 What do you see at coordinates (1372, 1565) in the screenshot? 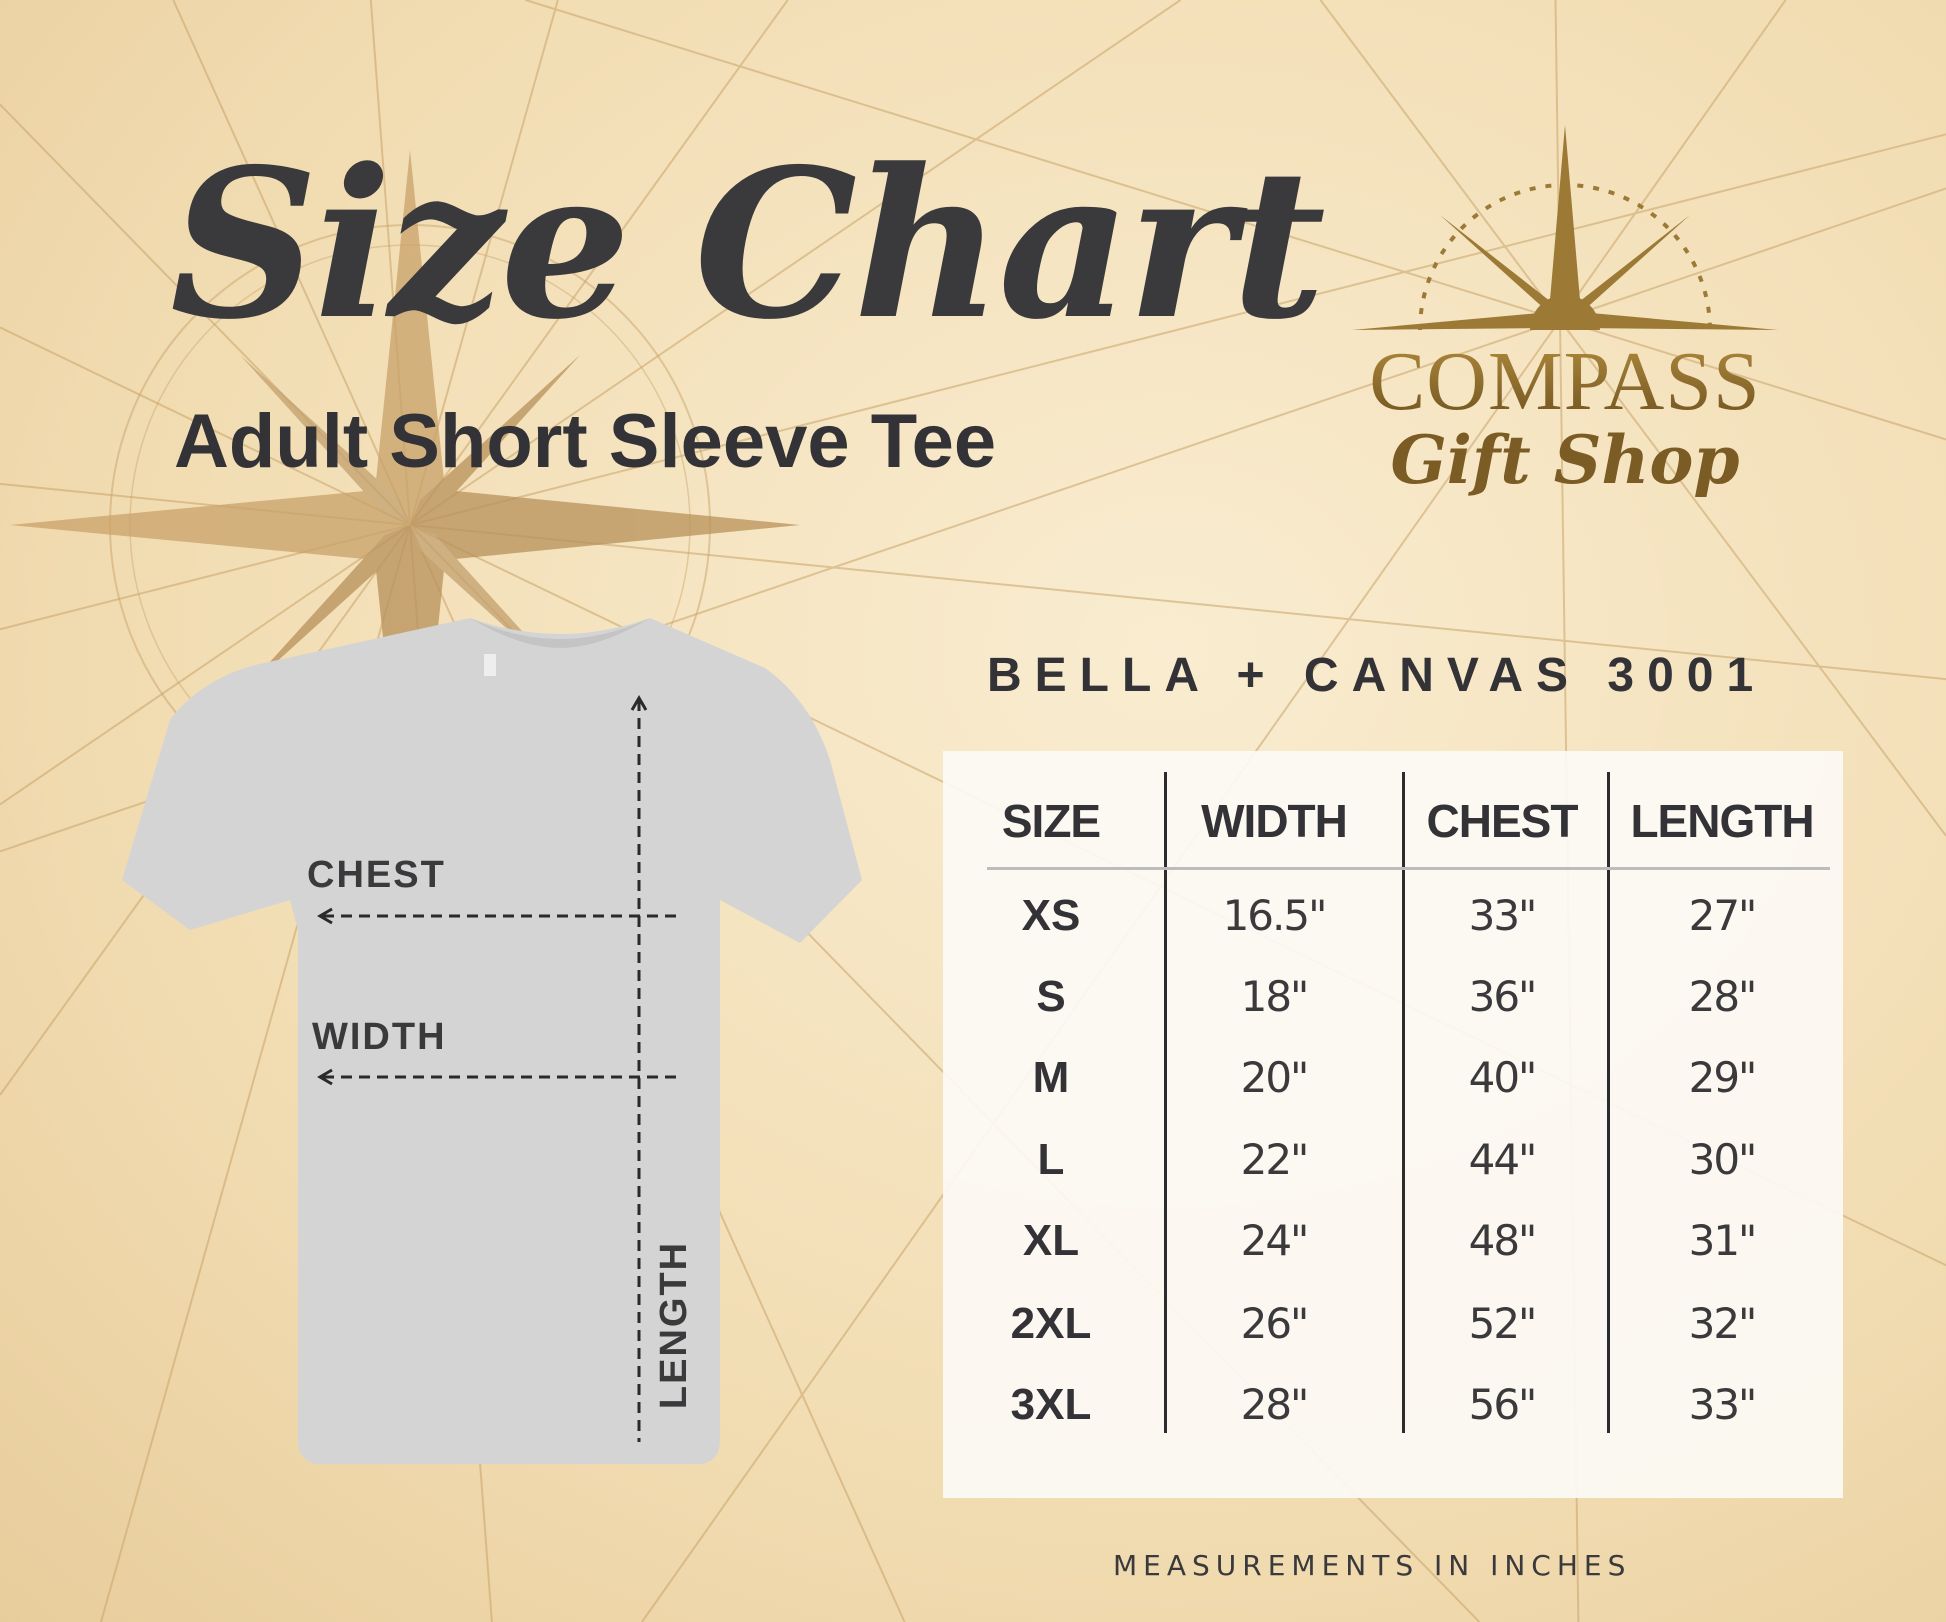
I see `measurement-note: MEASUREMENTS IN INCHES` at bounding box center [1372, 1565].